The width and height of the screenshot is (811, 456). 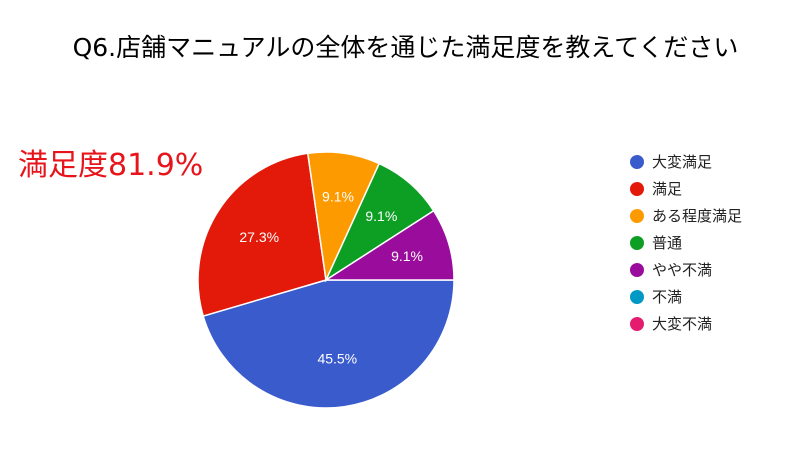 What do you see at coordinates (667, 243) in the screenshot?
I see `legend-label-3: 普通` at bounding box center [667, 243].